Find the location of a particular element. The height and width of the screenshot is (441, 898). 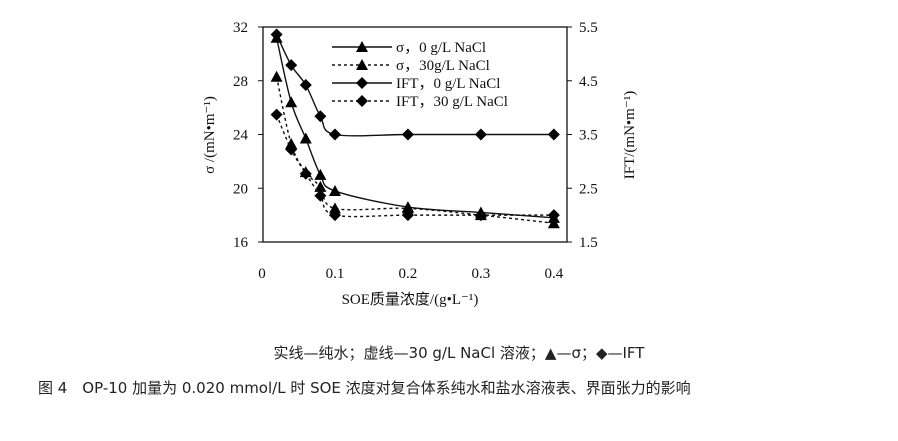

x-axis-label: SOE质量浓度/(g•L⁻¹) is located at coordinates (410, 299).